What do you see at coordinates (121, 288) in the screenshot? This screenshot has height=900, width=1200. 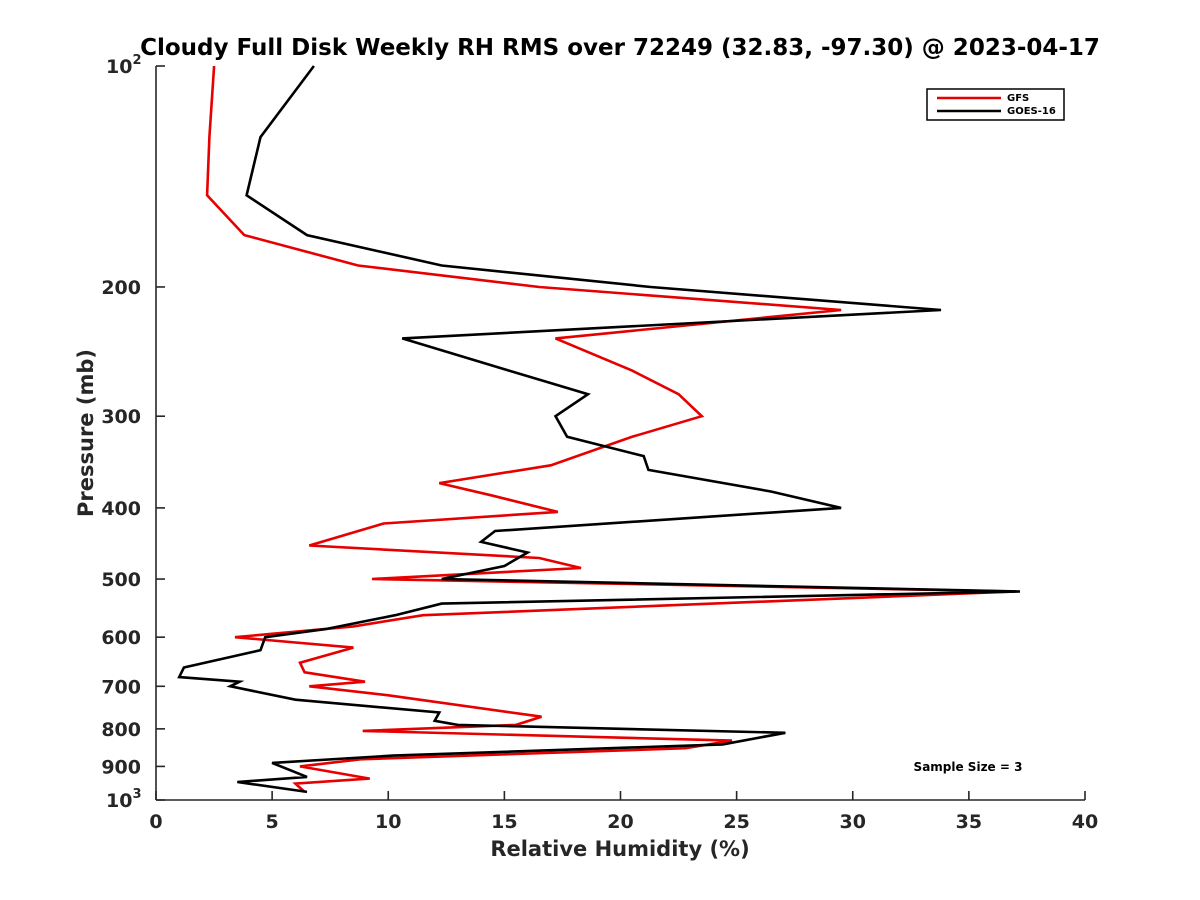 I see `y-tick-label: 200` at bounding box center [121, 288].